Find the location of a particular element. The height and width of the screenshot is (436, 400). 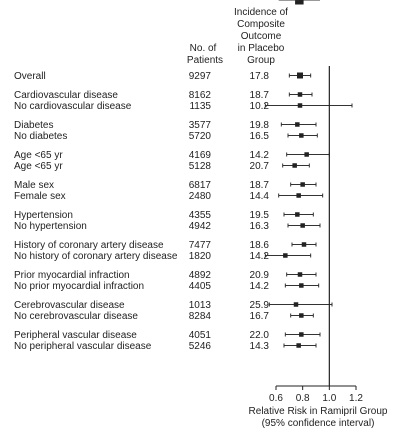

row-n: 1013 is located at coordinates (200, 305).